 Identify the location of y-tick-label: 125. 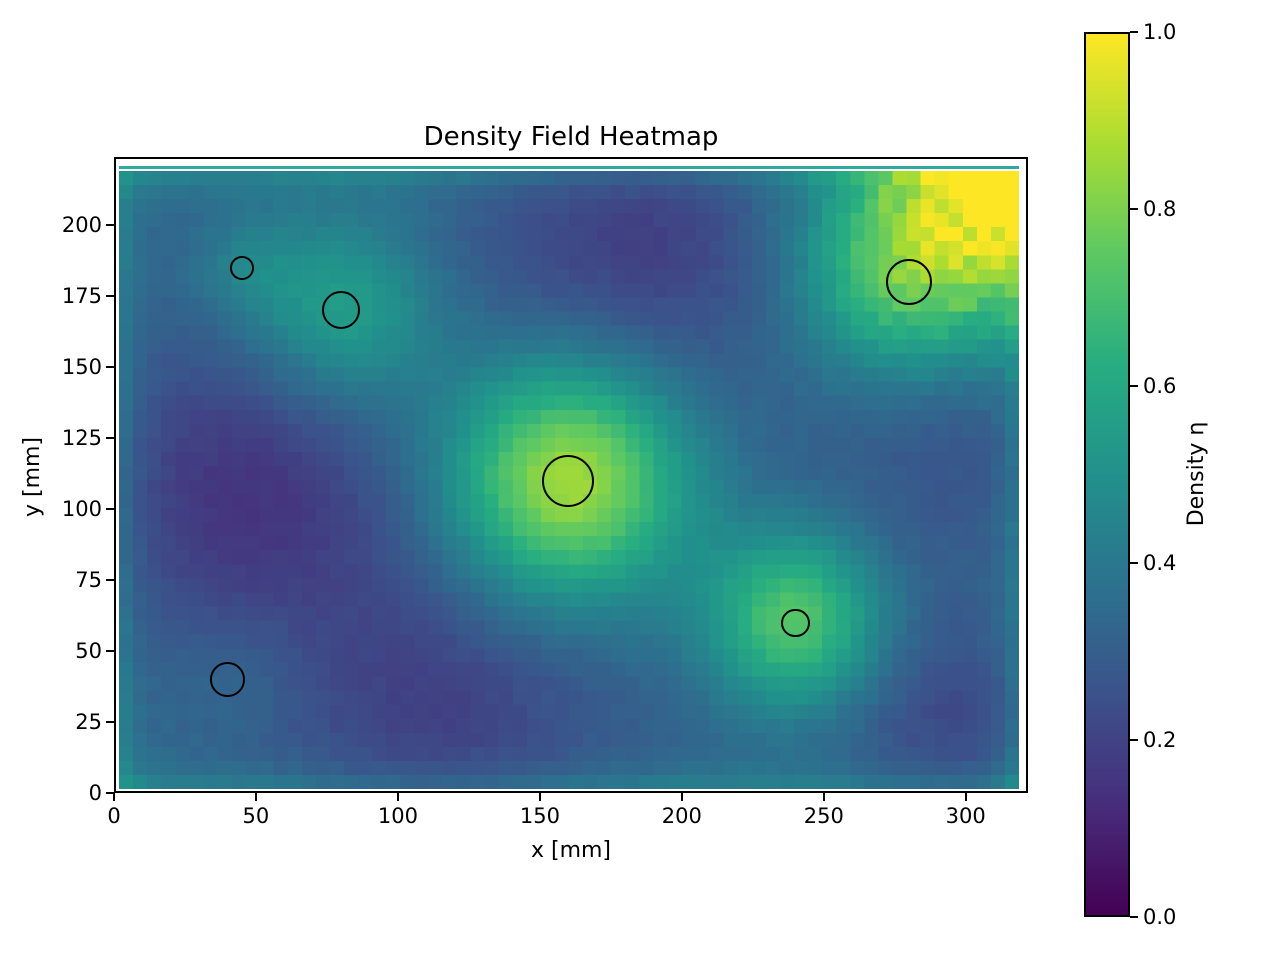
(81, 438).